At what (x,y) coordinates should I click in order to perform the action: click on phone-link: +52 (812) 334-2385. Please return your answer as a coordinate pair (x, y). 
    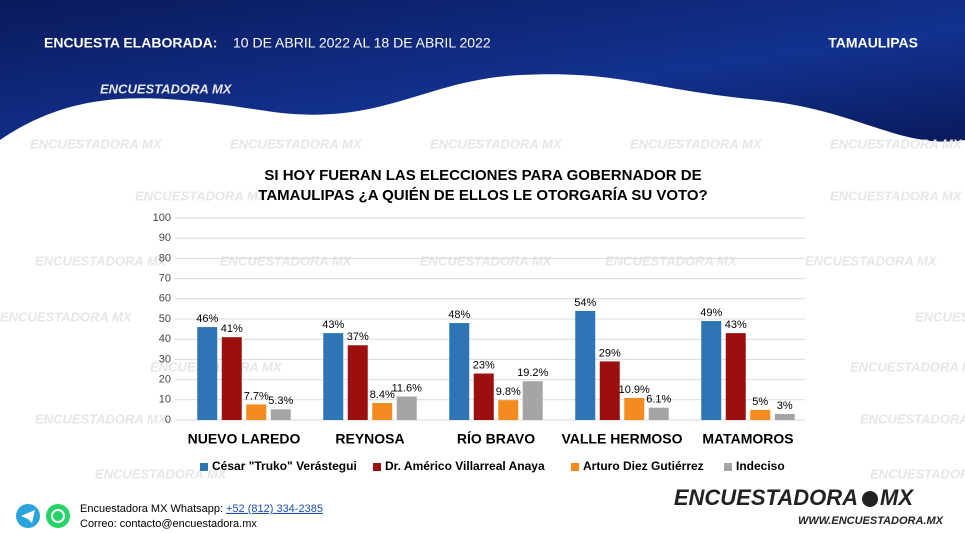
    Looking at the image, I should click on (274, 509).